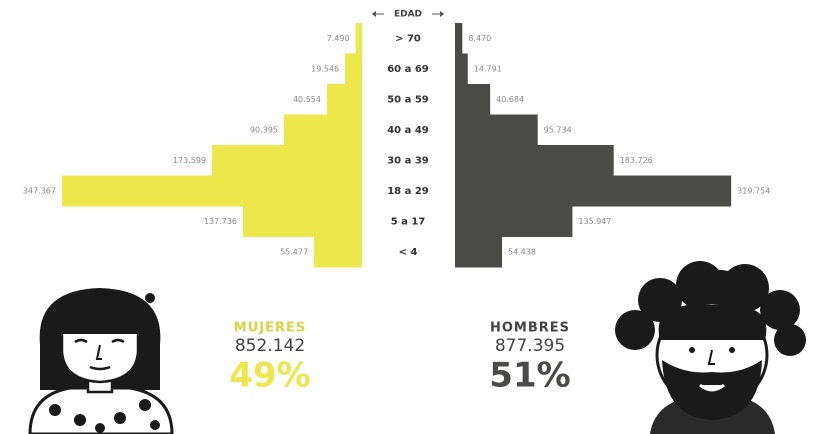 The width and height of the screenshot is (825, 434). I want to click on value-label: 40.684, so click(510, 99).